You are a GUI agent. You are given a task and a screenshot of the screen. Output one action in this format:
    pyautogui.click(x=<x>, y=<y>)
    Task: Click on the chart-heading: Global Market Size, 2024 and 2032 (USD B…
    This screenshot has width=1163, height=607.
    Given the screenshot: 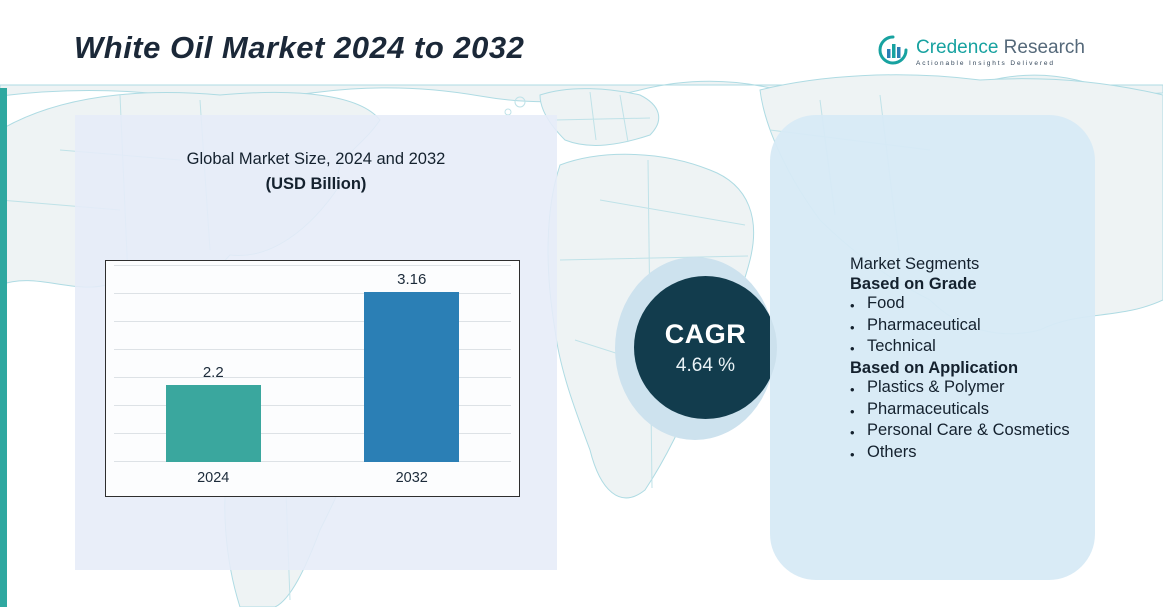 What is the action you would take?
    pyautogui.click(x=316, y=172)
    